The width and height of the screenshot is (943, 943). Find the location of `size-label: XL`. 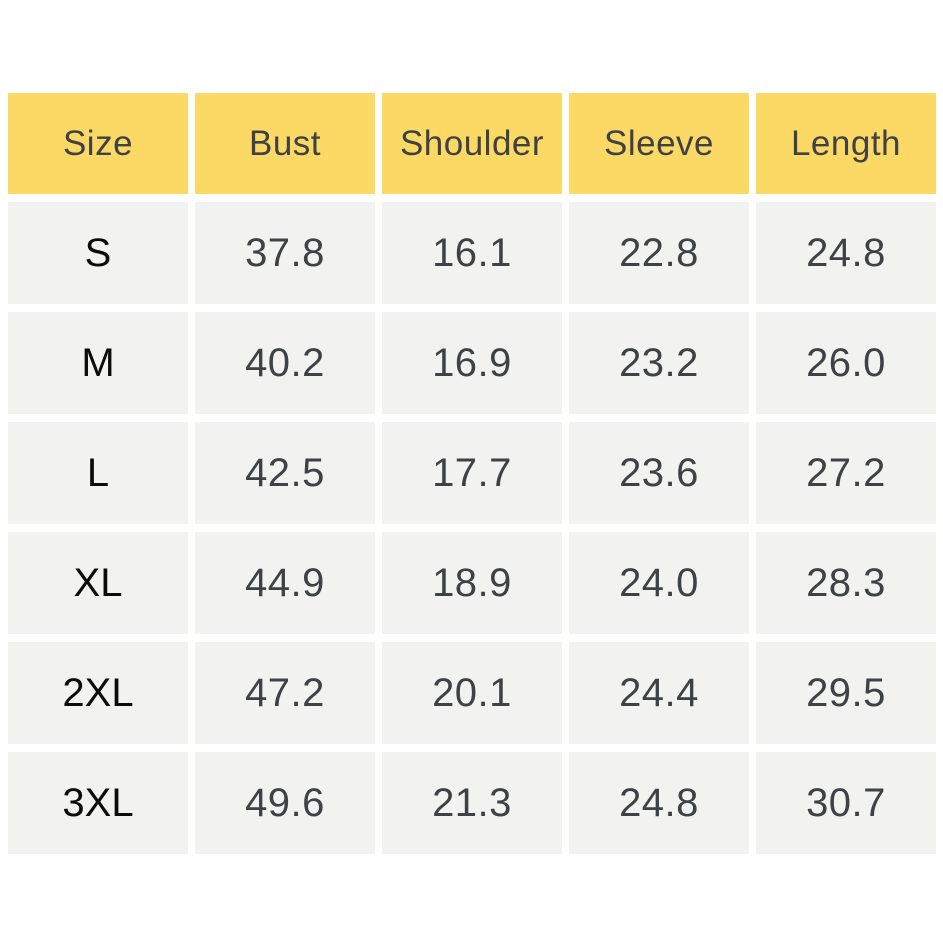

size-label: XL is located at coordinates (98, 583).